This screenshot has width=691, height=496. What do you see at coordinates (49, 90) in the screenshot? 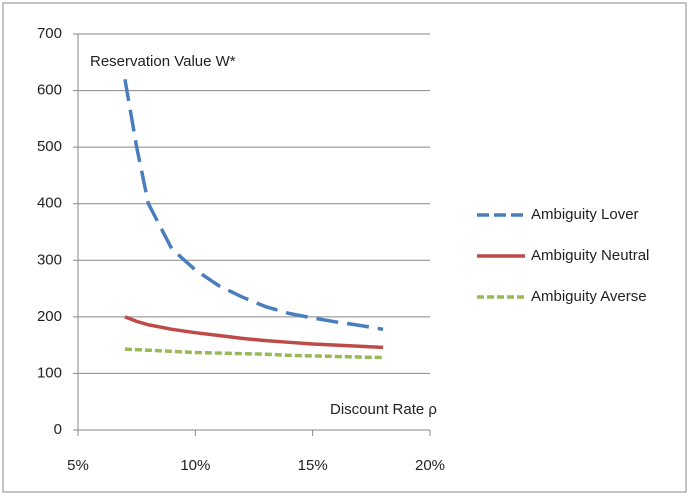
I see `y-tick-label: 600` at bounding box center [49, 90].